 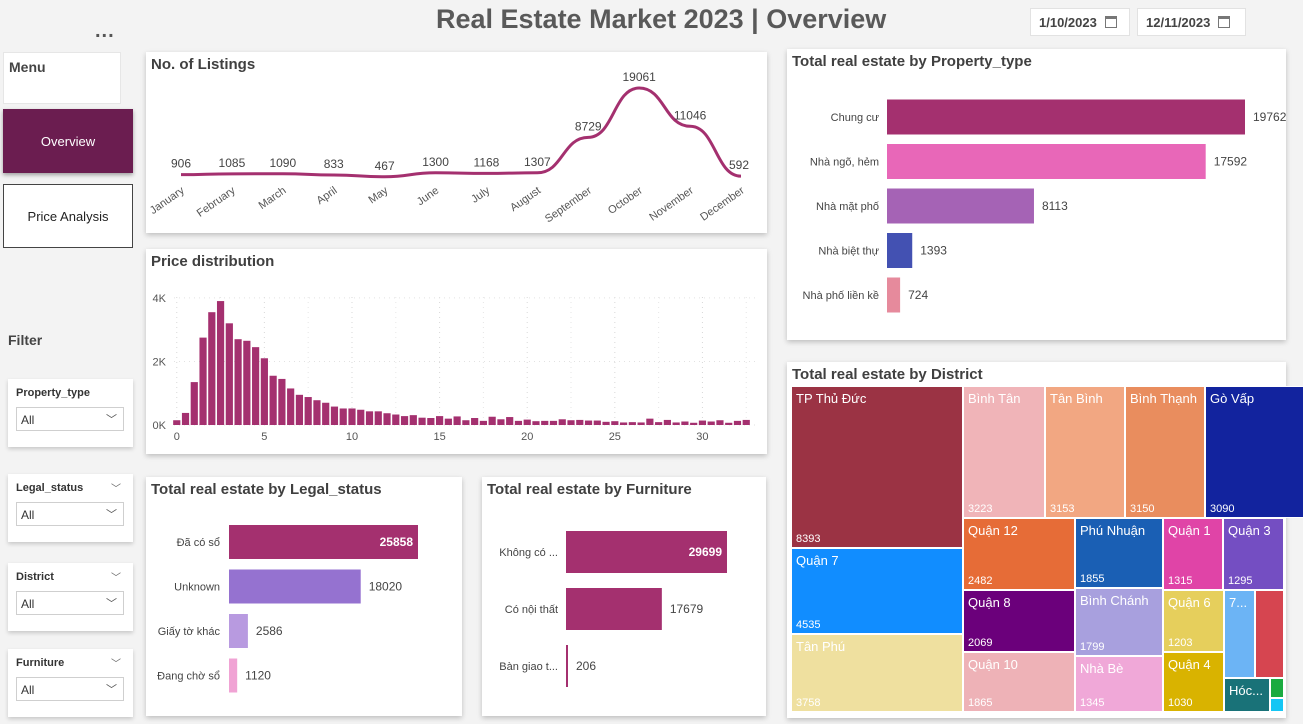 What do you see at coordinates (877, 673) in the screenshot?
I see `treemap-cell: Tân Phú 3758` at bounding box center [877, 673].